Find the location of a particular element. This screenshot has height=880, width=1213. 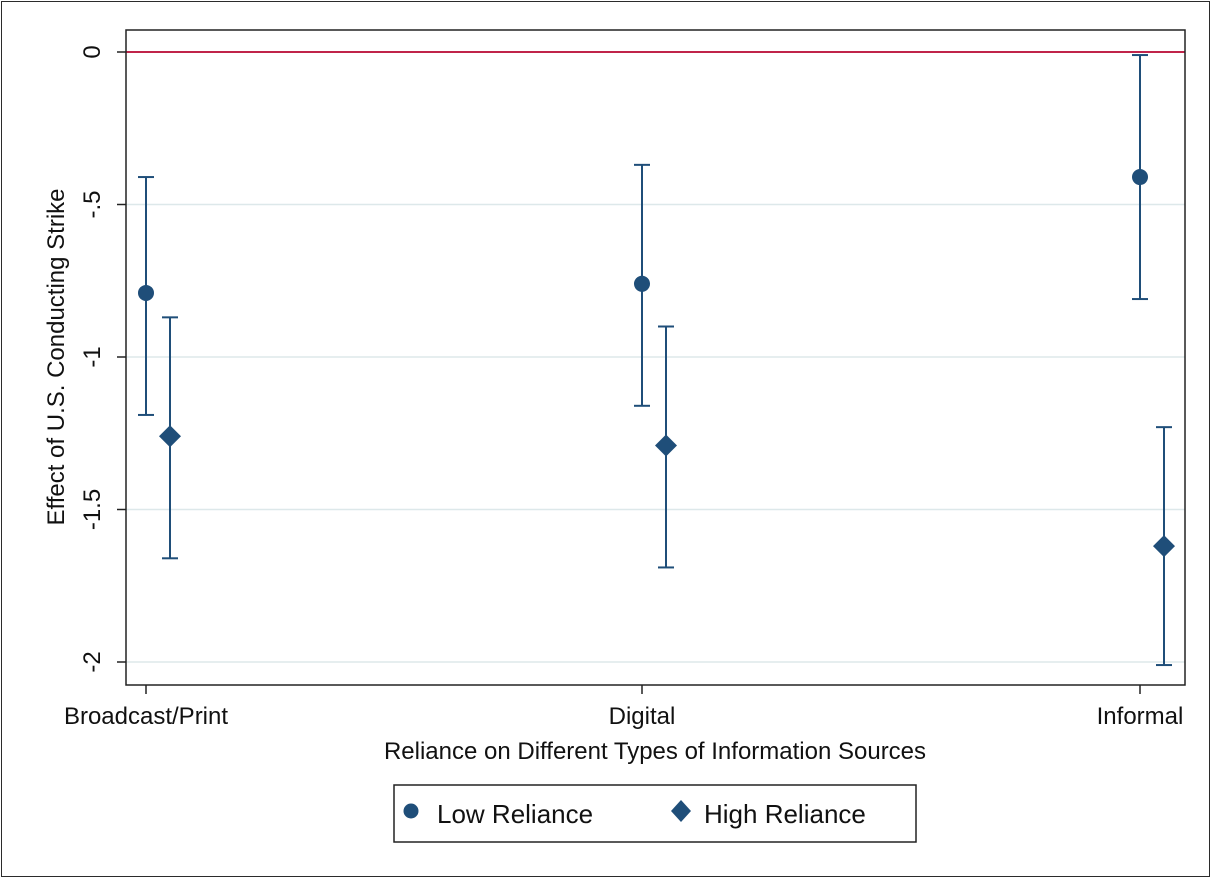

x-tick-label-0: Broadcast/Print is located at coordinates (146, 716).